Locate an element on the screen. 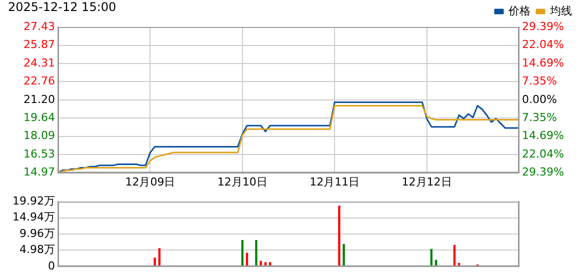 This screenshot has width=578, height=276. legend-label: 均线 is located at coordinates (560, 11).